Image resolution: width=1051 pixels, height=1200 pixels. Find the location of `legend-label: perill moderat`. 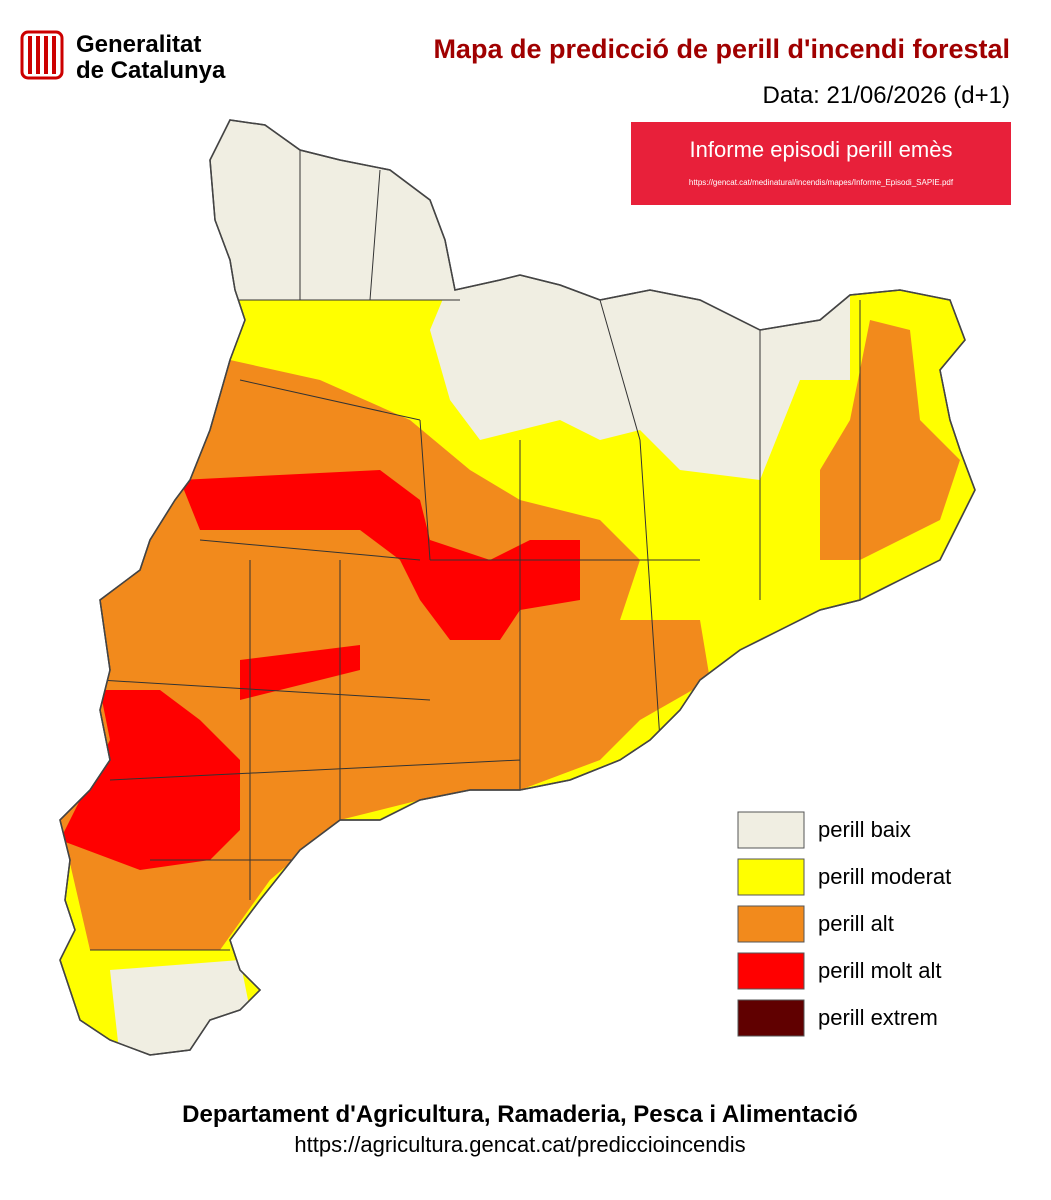

legend-label: perill moderat is located at coordinates (884, 876).